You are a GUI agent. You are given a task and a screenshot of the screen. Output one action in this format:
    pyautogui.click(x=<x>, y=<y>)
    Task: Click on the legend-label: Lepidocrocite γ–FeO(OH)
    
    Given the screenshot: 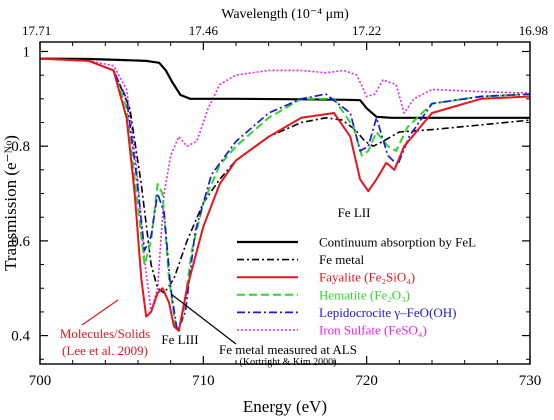 What is the action you would take?
    pyautogui.click(x=388, y=312)
    